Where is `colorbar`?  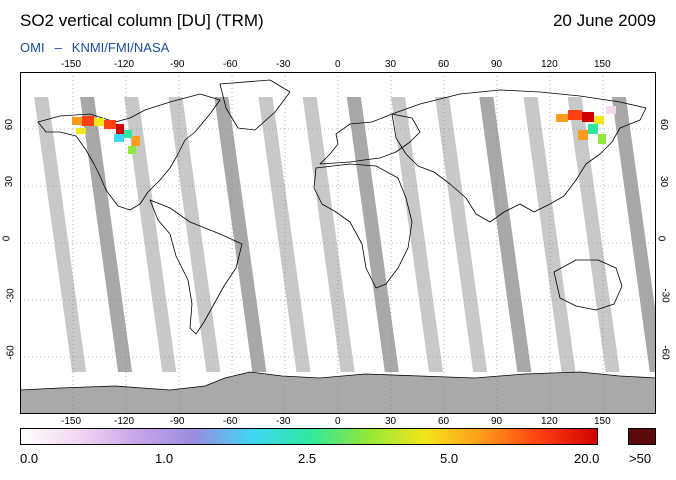 colorbar is located at coordinates (309, 436).